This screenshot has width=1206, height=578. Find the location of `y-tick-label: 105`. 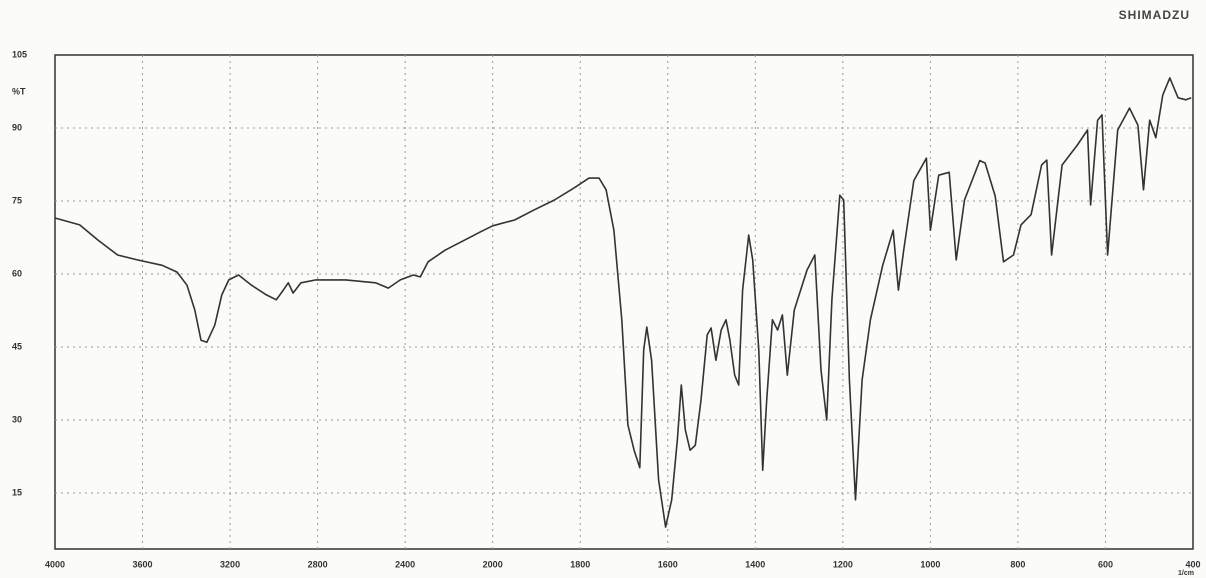

y-tick-label: 105 is located at coordinates (19, 54).